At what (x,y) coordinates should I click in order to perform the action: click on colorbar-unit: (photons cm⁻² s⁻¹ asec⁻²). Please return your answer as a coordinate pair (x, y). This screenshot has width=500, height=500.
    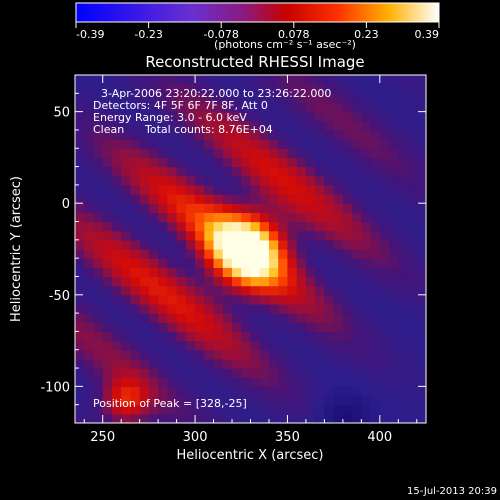
    Looking at the image, I should click on (285, 44).